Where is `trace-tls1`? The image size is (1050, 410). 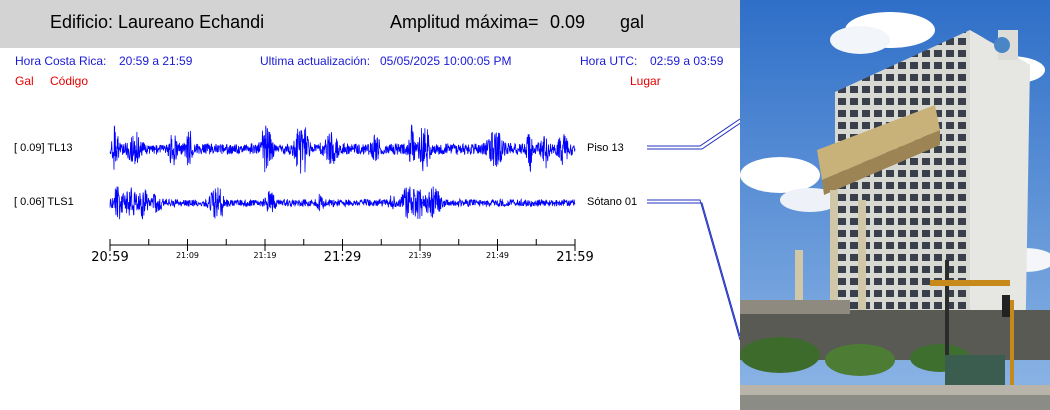
trace-tls1 is located at coordinates (342, 203).